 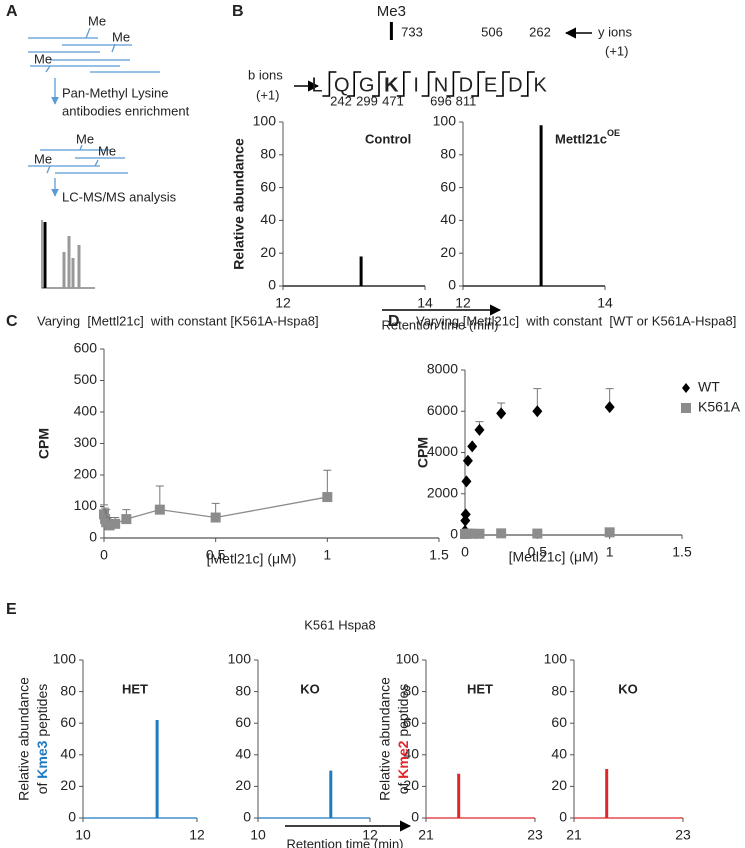 I want to click on y-tick-label: 2000, so click(x=442, y=492).